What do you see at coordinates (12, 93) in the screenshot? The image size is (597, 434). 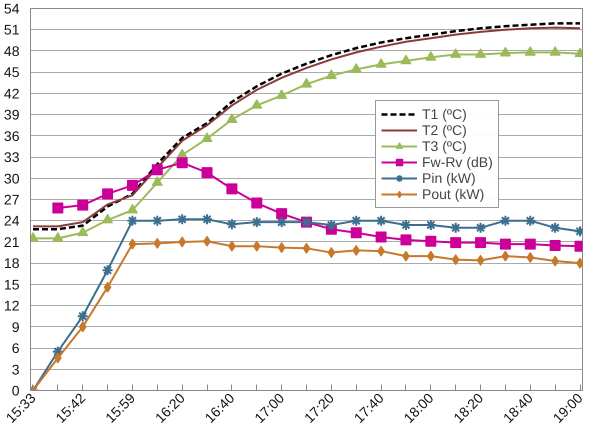 I see `y-tick-label: 42` at bounding box center [12, 93].